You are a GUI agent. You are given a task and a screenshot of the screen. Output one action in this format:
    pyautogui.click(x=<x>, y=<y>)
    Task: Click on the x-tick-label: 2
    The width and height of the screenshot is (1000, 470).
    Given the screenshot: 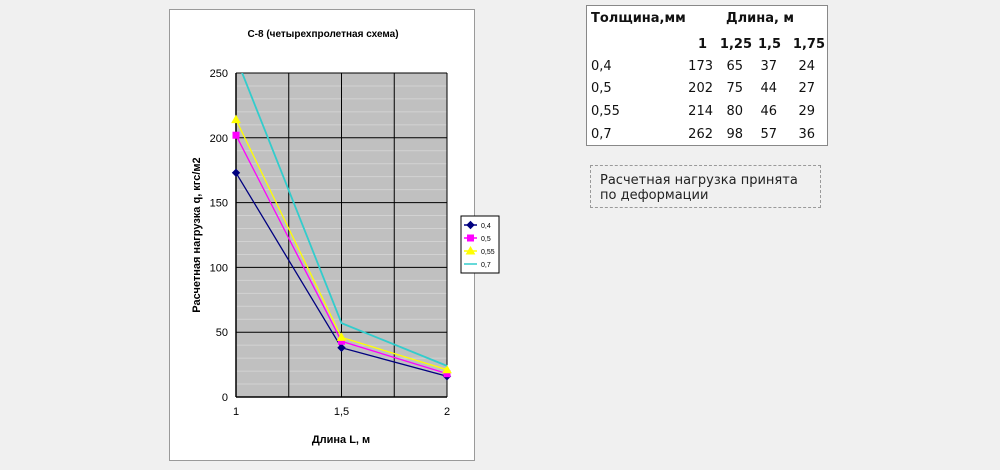 What is the action you would take?
    pyautogui.click(x=447, y=412)
    